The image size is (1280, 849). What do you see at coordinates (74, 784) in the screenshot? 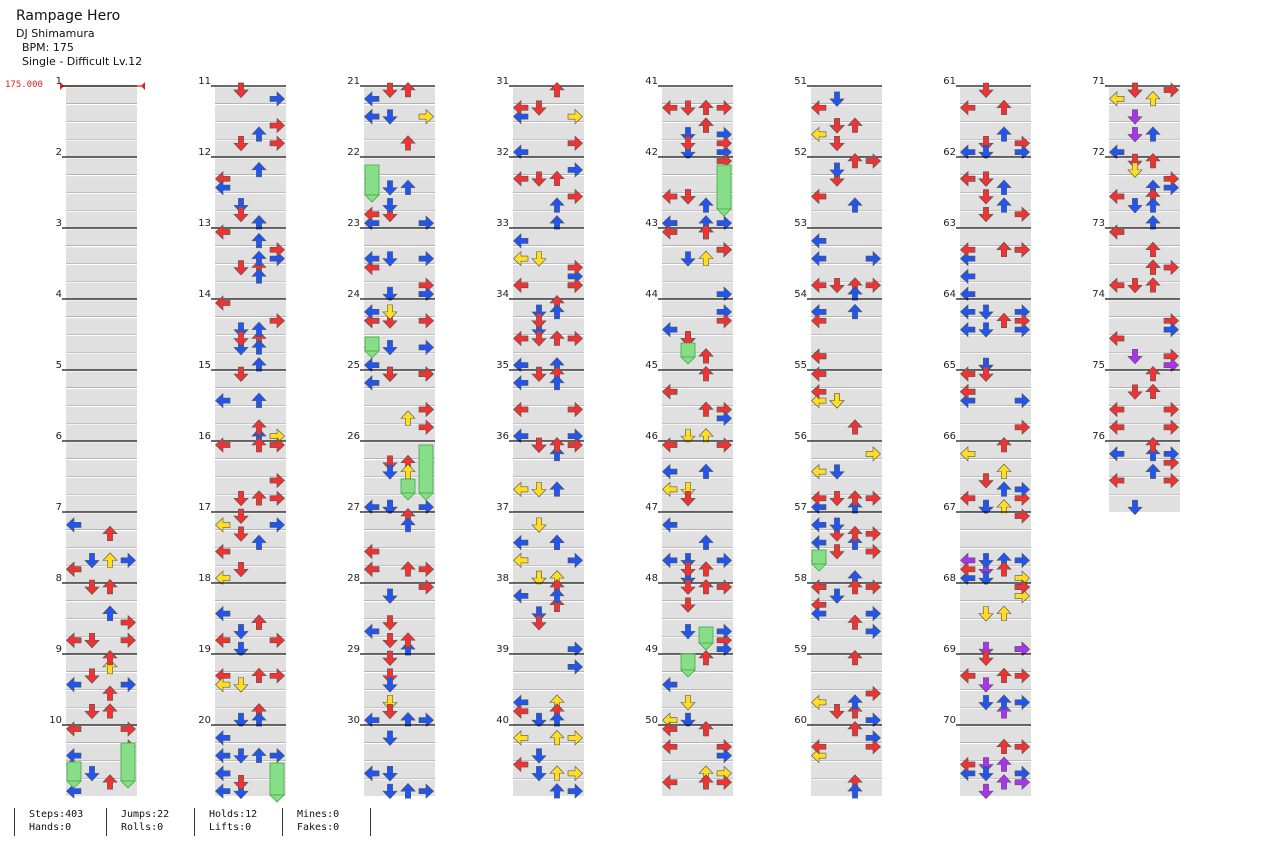
I see `hold-tail` at bounding box center [74, 784].